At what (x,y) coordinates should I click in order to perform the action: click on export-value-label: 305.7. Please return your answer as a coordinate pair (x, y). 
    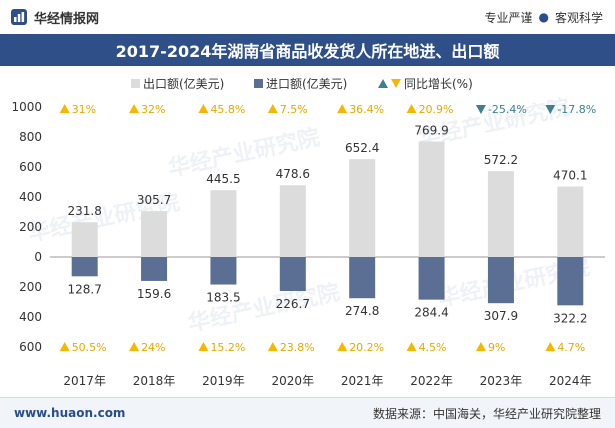
    Looking at the image, I should click on (154, 200).